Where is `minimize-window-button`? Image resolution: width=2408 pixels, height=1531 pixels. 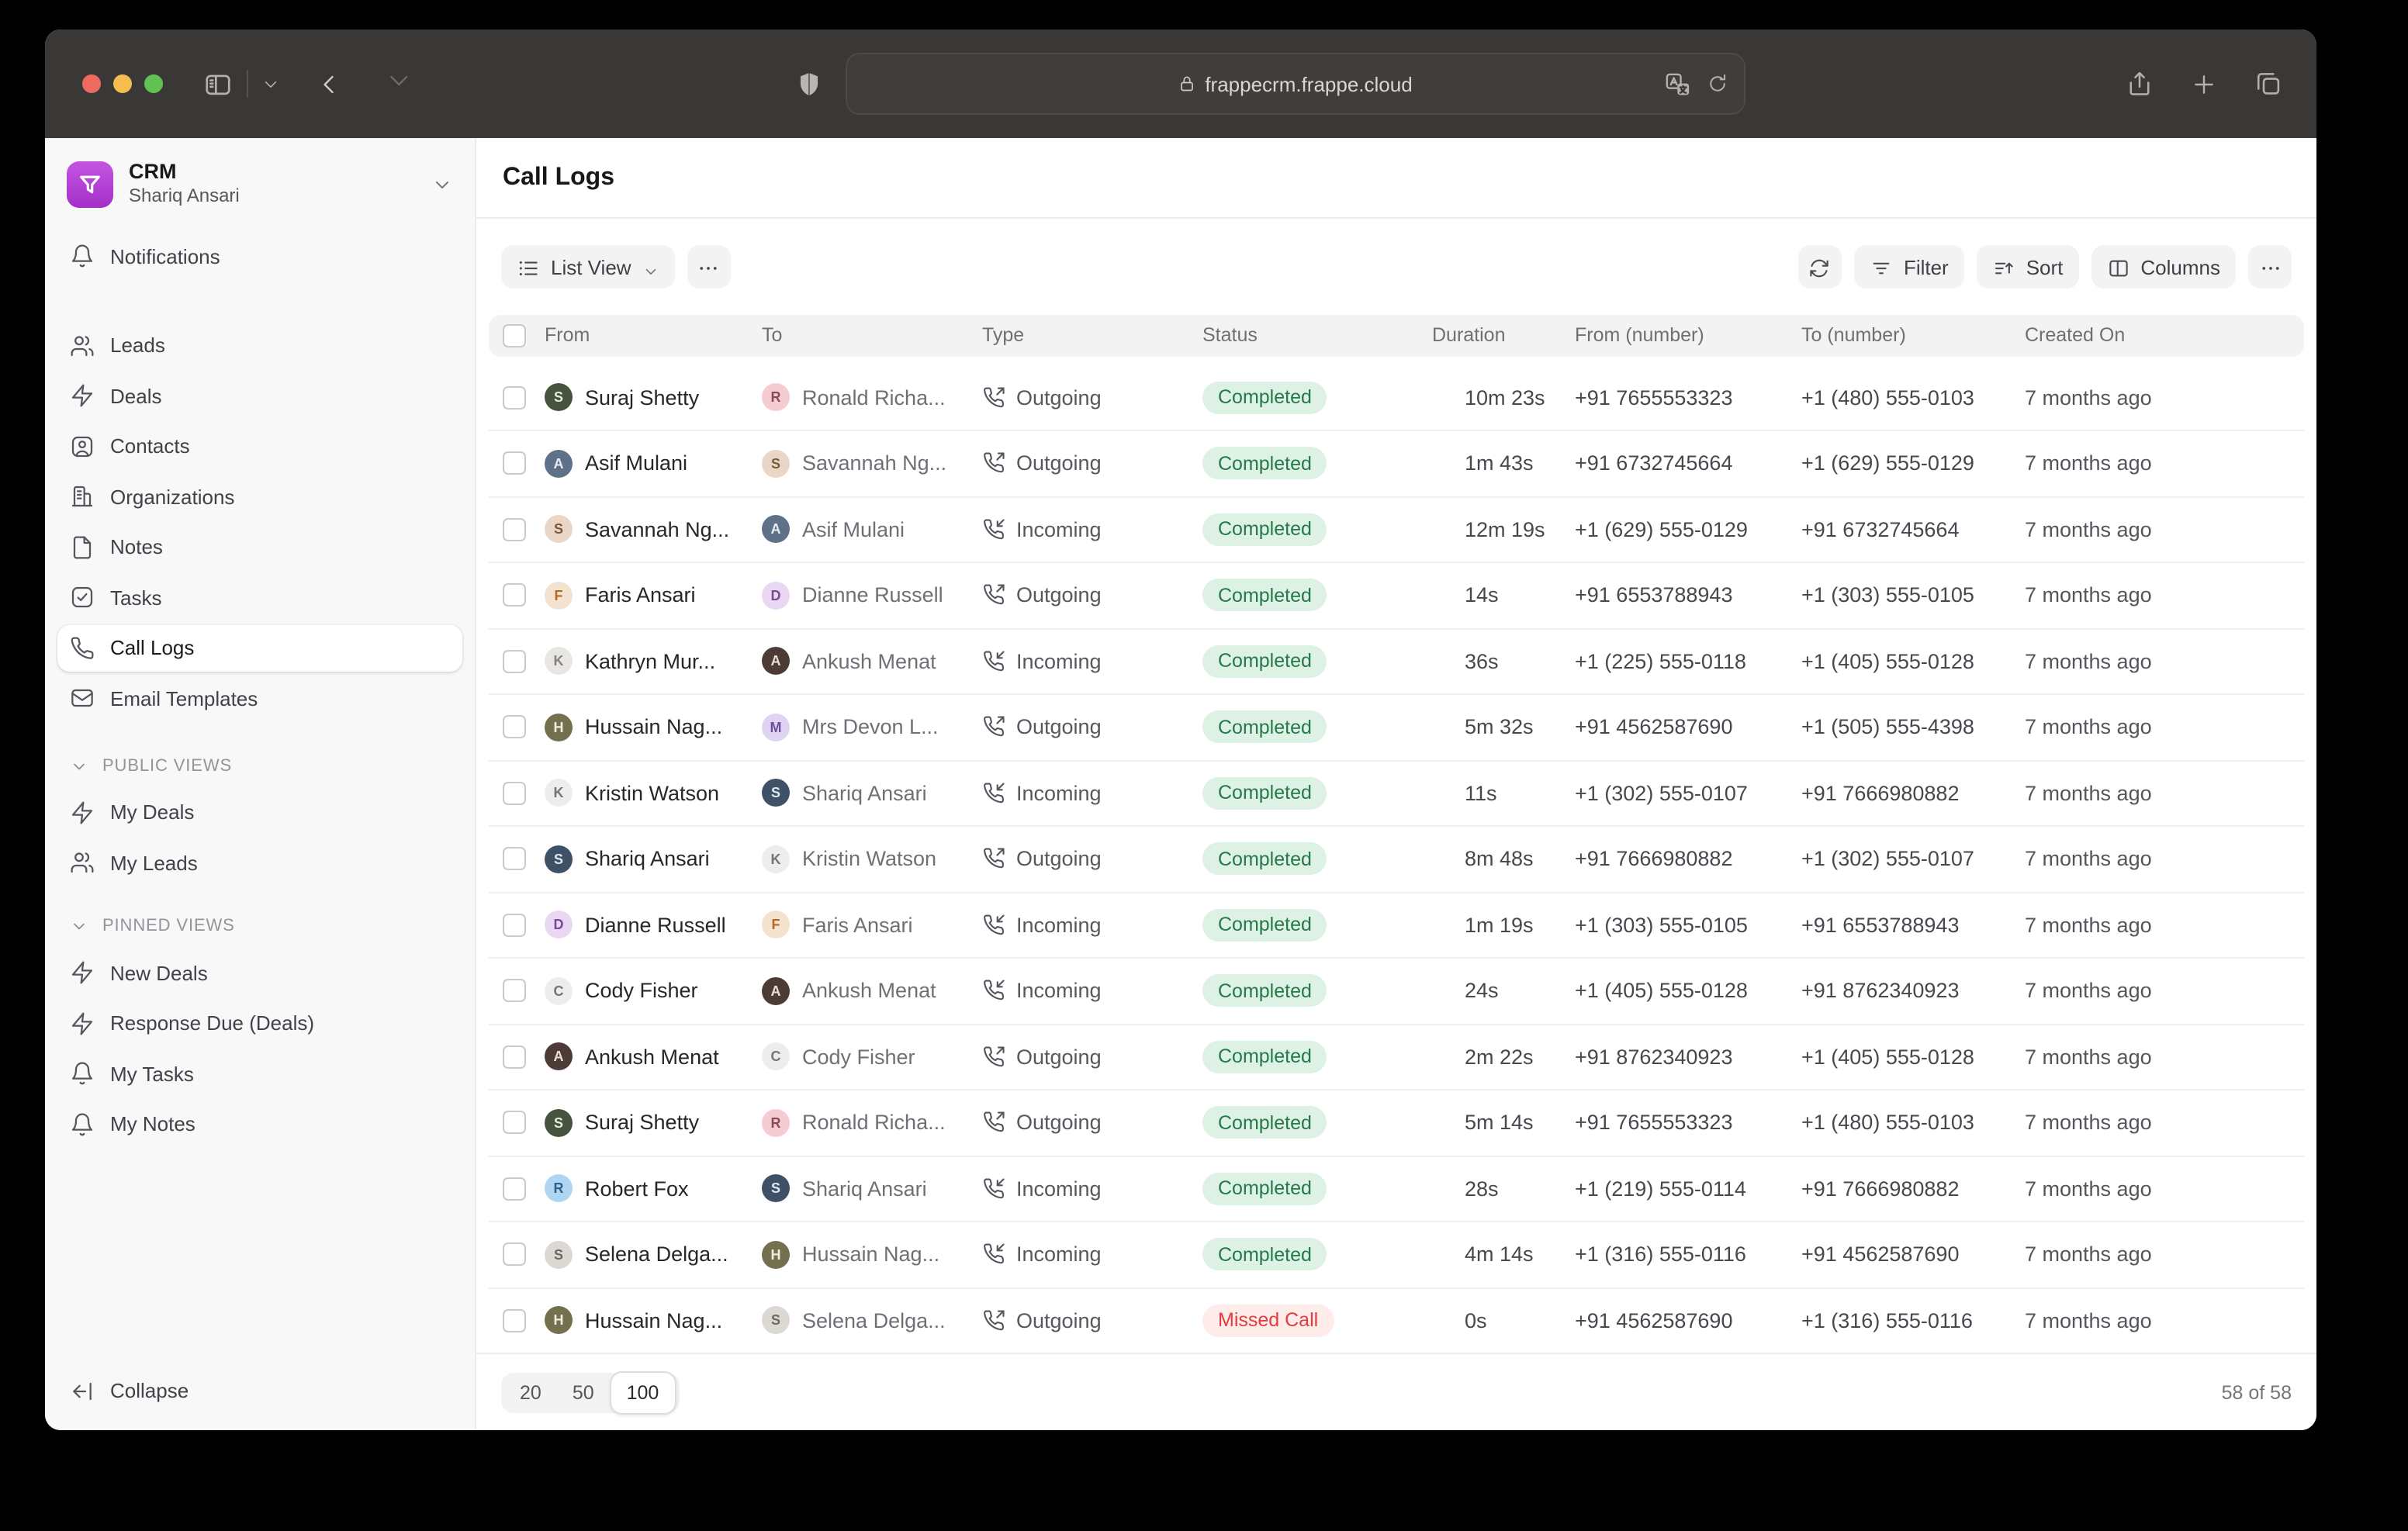 minimize-window-button is located at coordinates (122, 83).